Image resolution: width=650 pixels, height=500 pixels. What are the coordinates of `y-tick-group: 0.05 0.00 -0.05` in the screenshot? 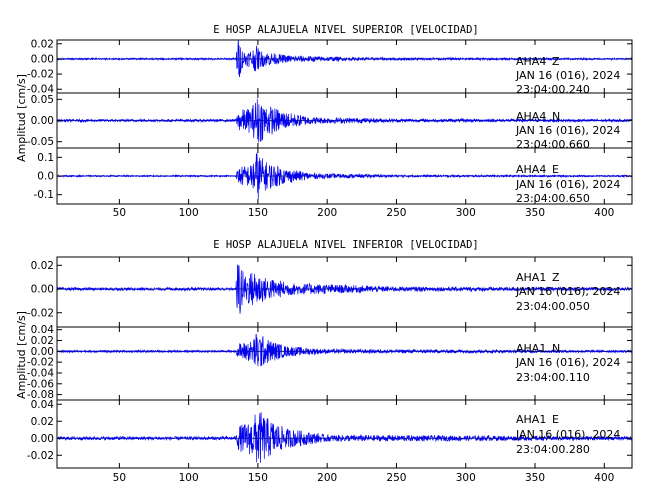 It's located at (329, 120).